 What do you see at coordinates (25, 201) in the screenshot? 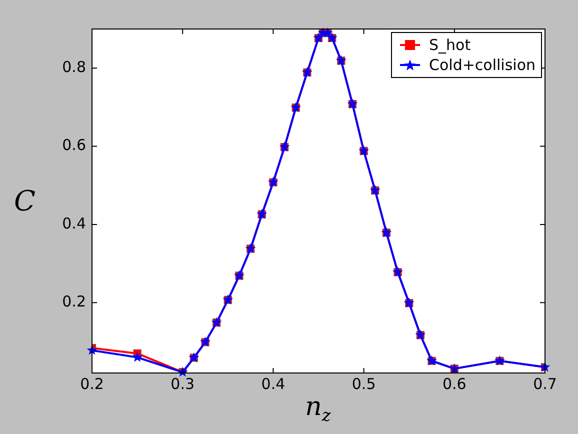
I see `y-axis-title: C` at bounding box center [25, 201].